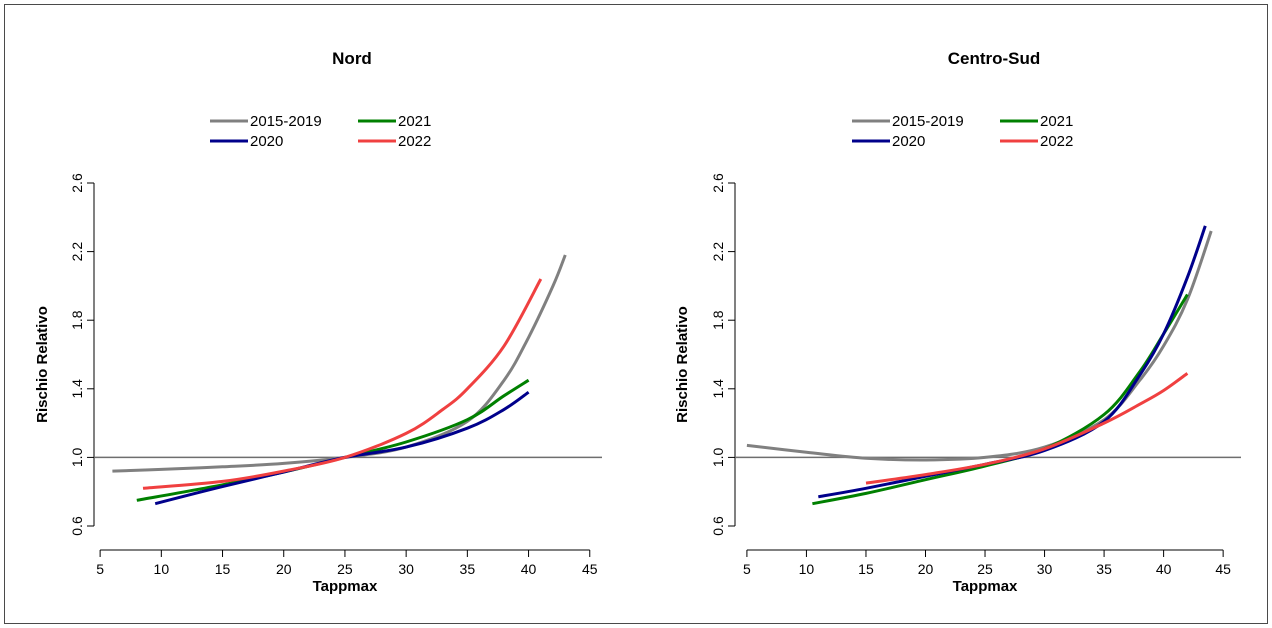 This screenshot has width=1272, height=628. Describe the element at coordinates (352, 58) in the screenshot. I see `chart-title: Nord` at that location.